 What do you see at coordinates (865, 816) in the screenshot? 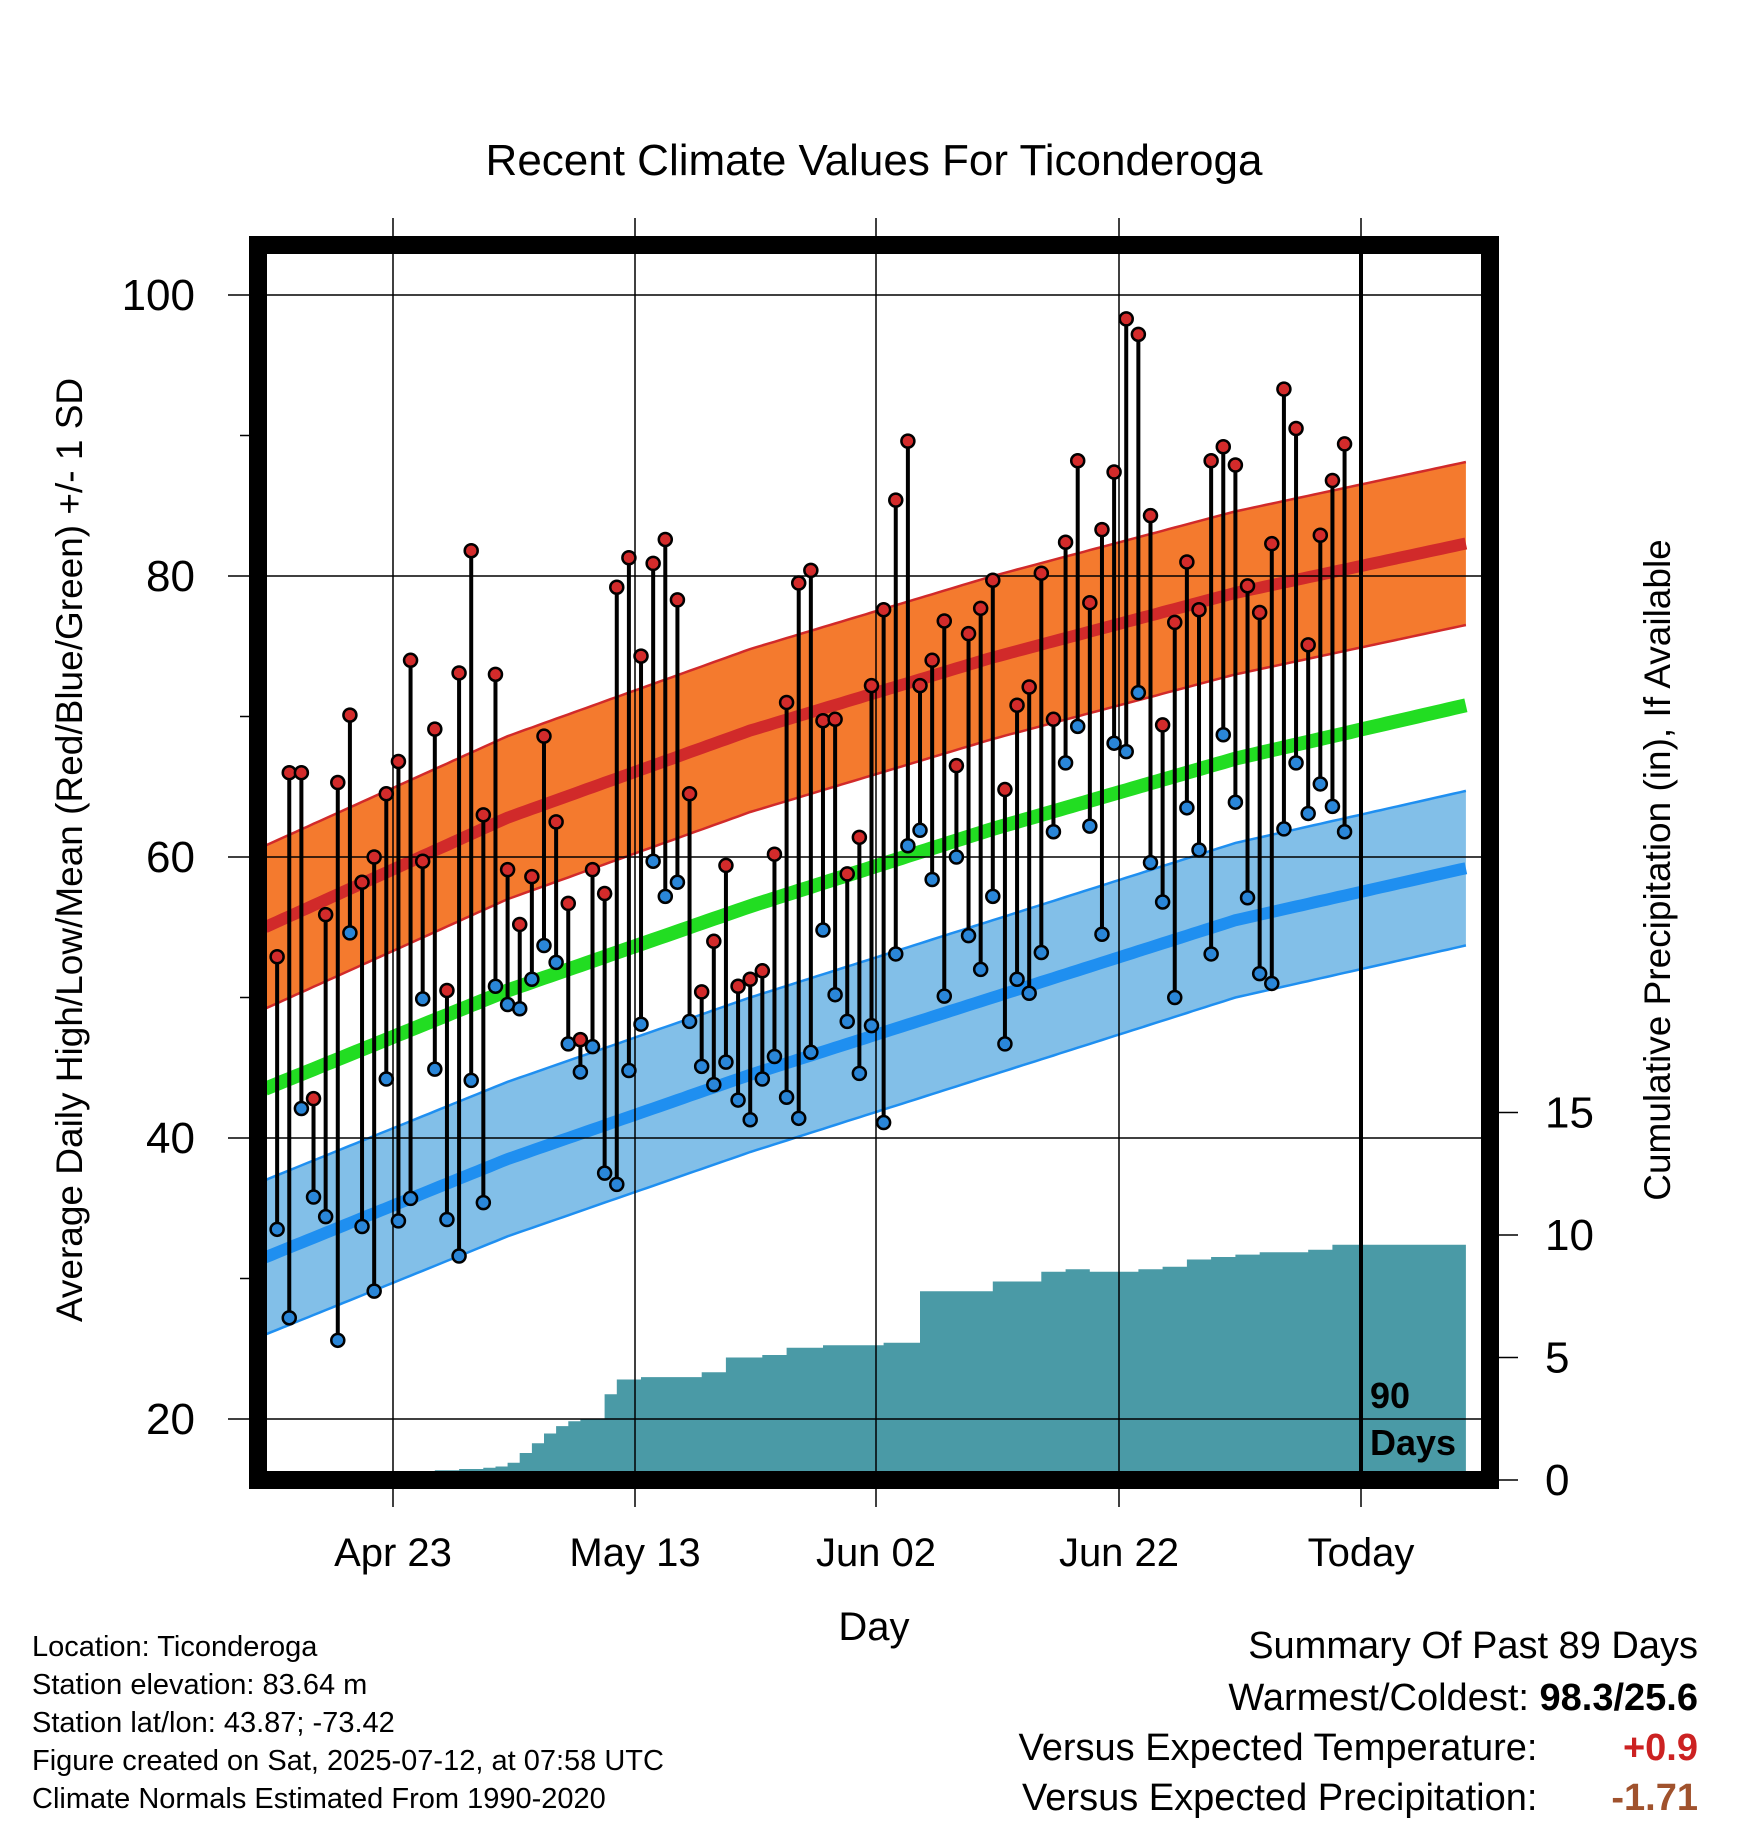
I see `high-sd-band-lower-edge` at bounding box center [865, 816].